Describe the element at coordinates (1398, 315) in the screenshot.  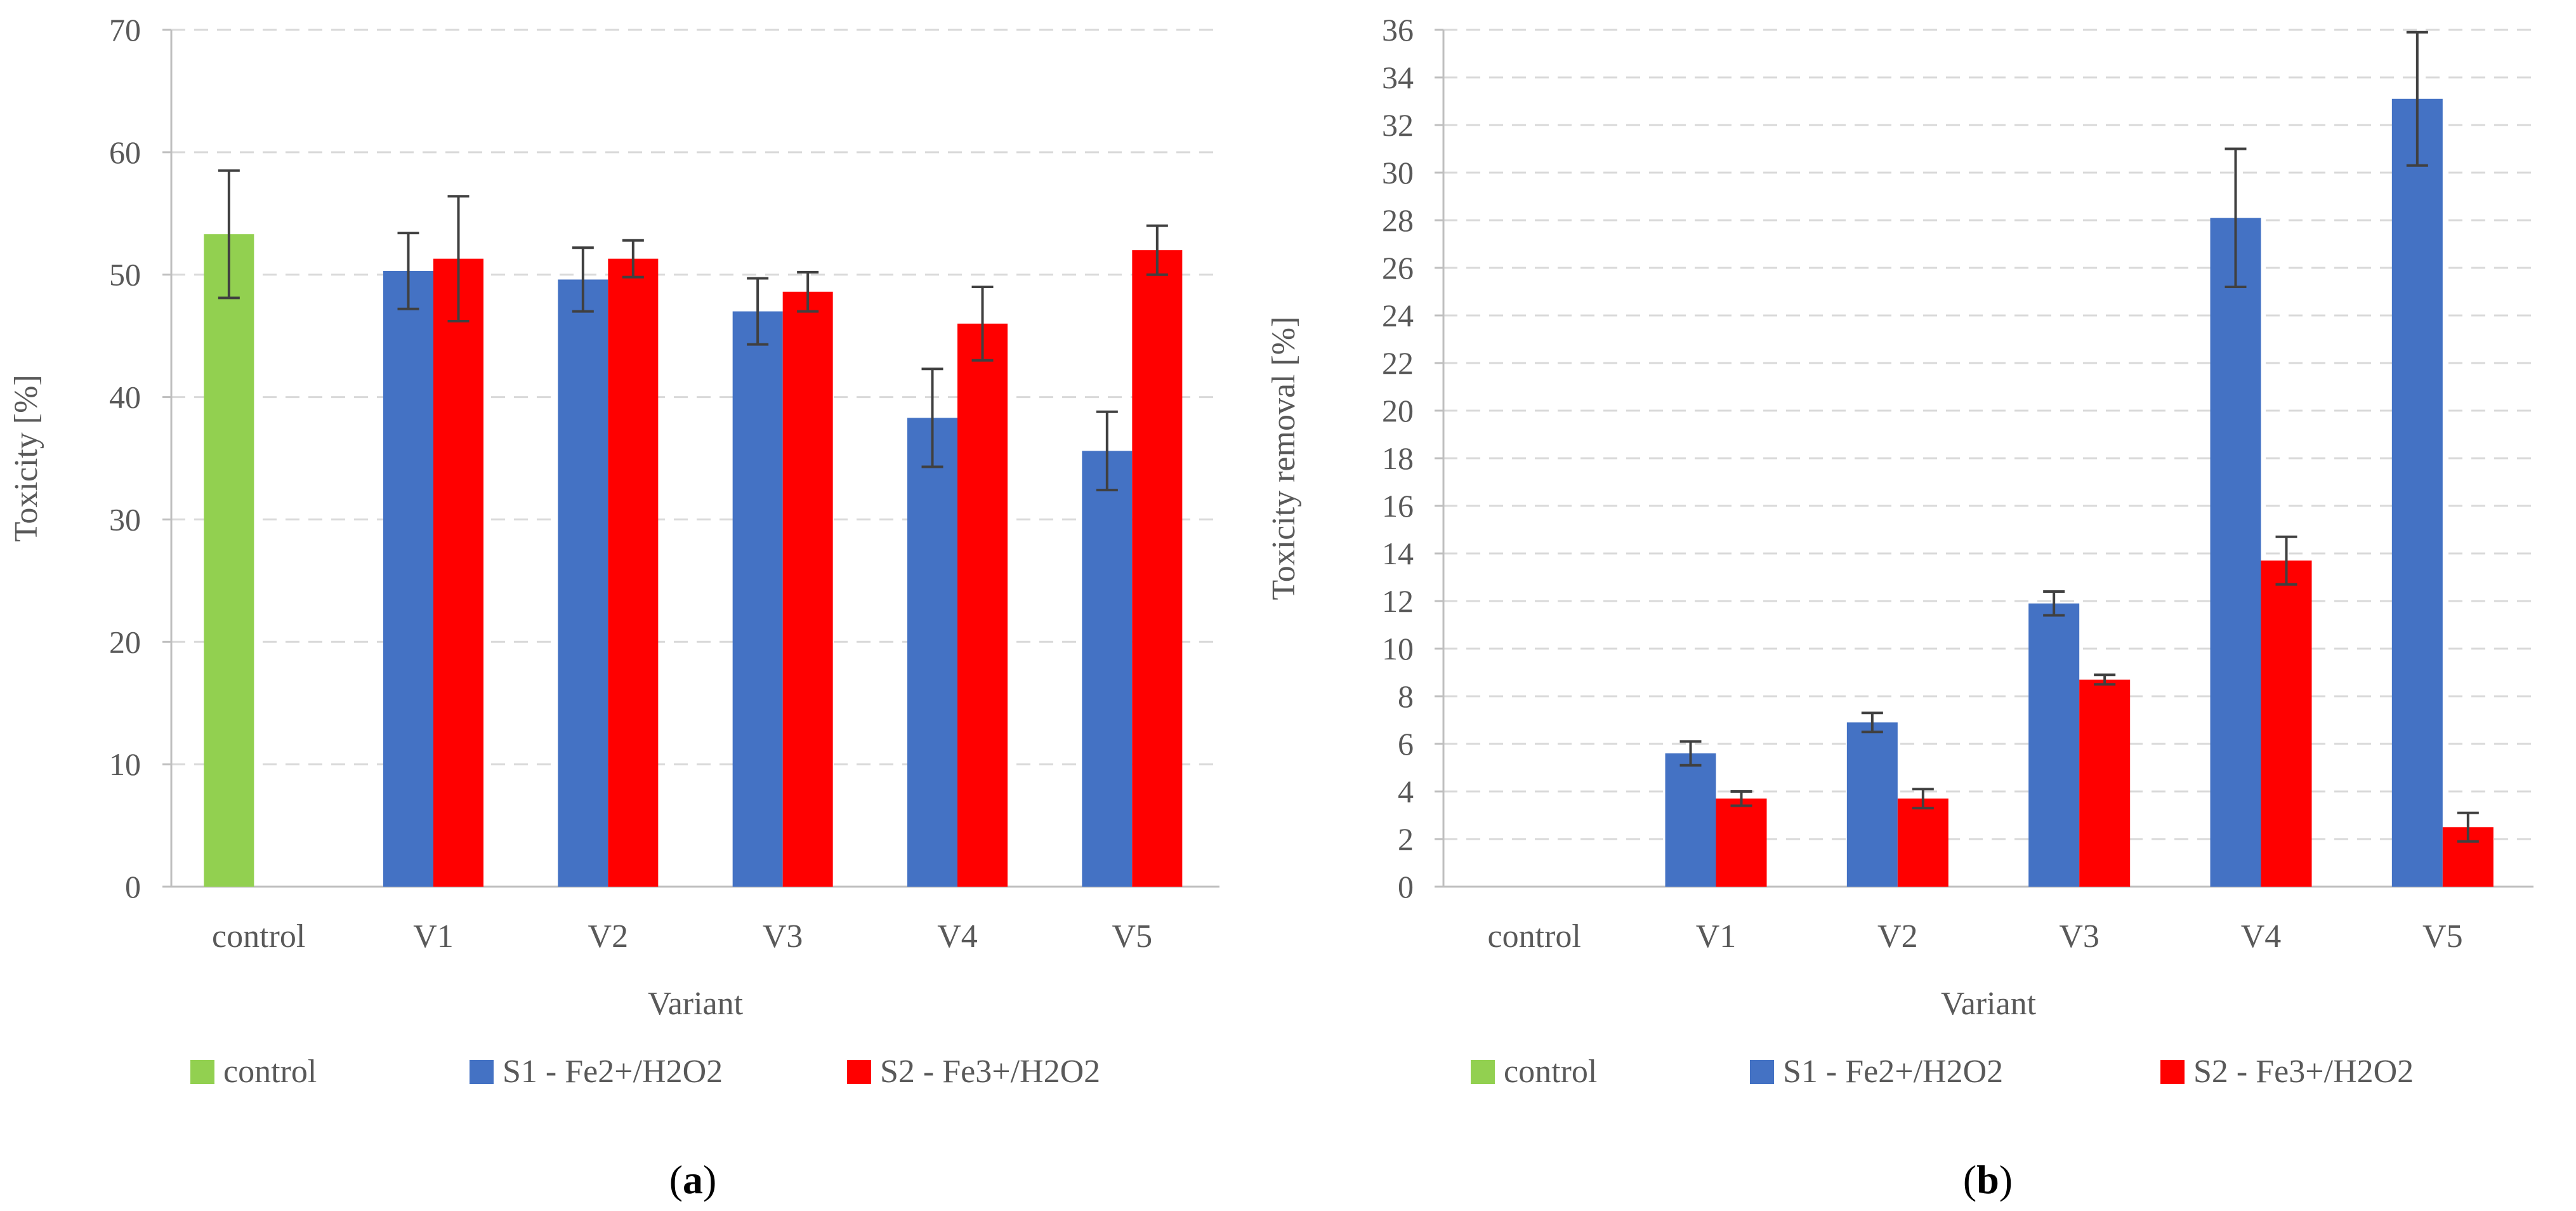
I see `y-tick-label: 24` at that location.